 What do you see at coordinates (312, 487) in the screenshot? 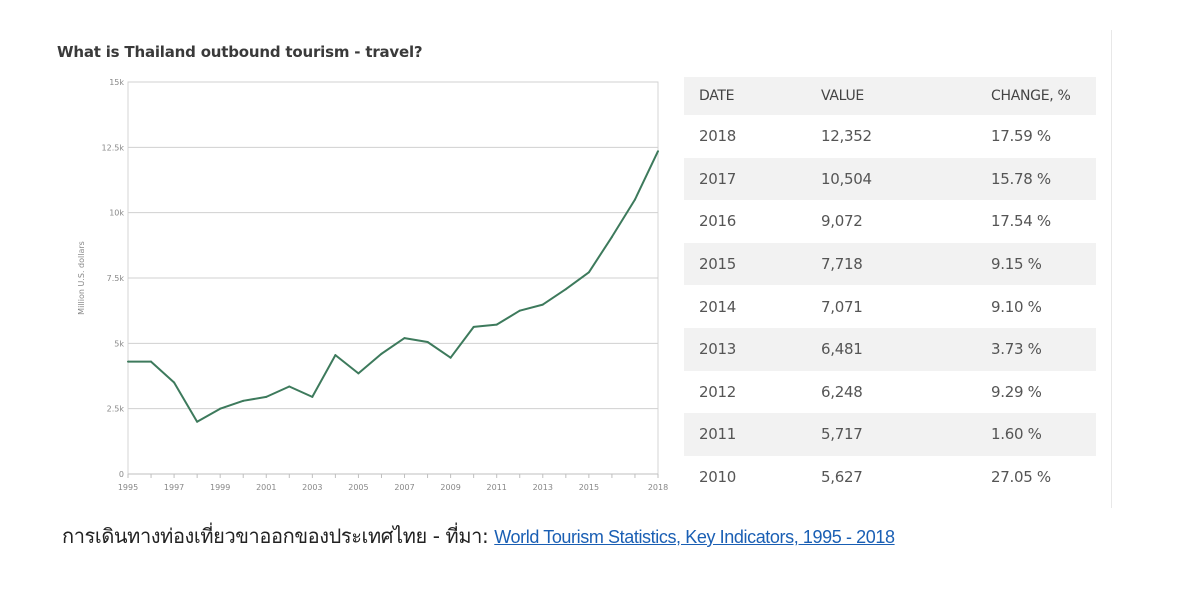
I see `x-tick-label: 2003` at bounding box center [312, 487].